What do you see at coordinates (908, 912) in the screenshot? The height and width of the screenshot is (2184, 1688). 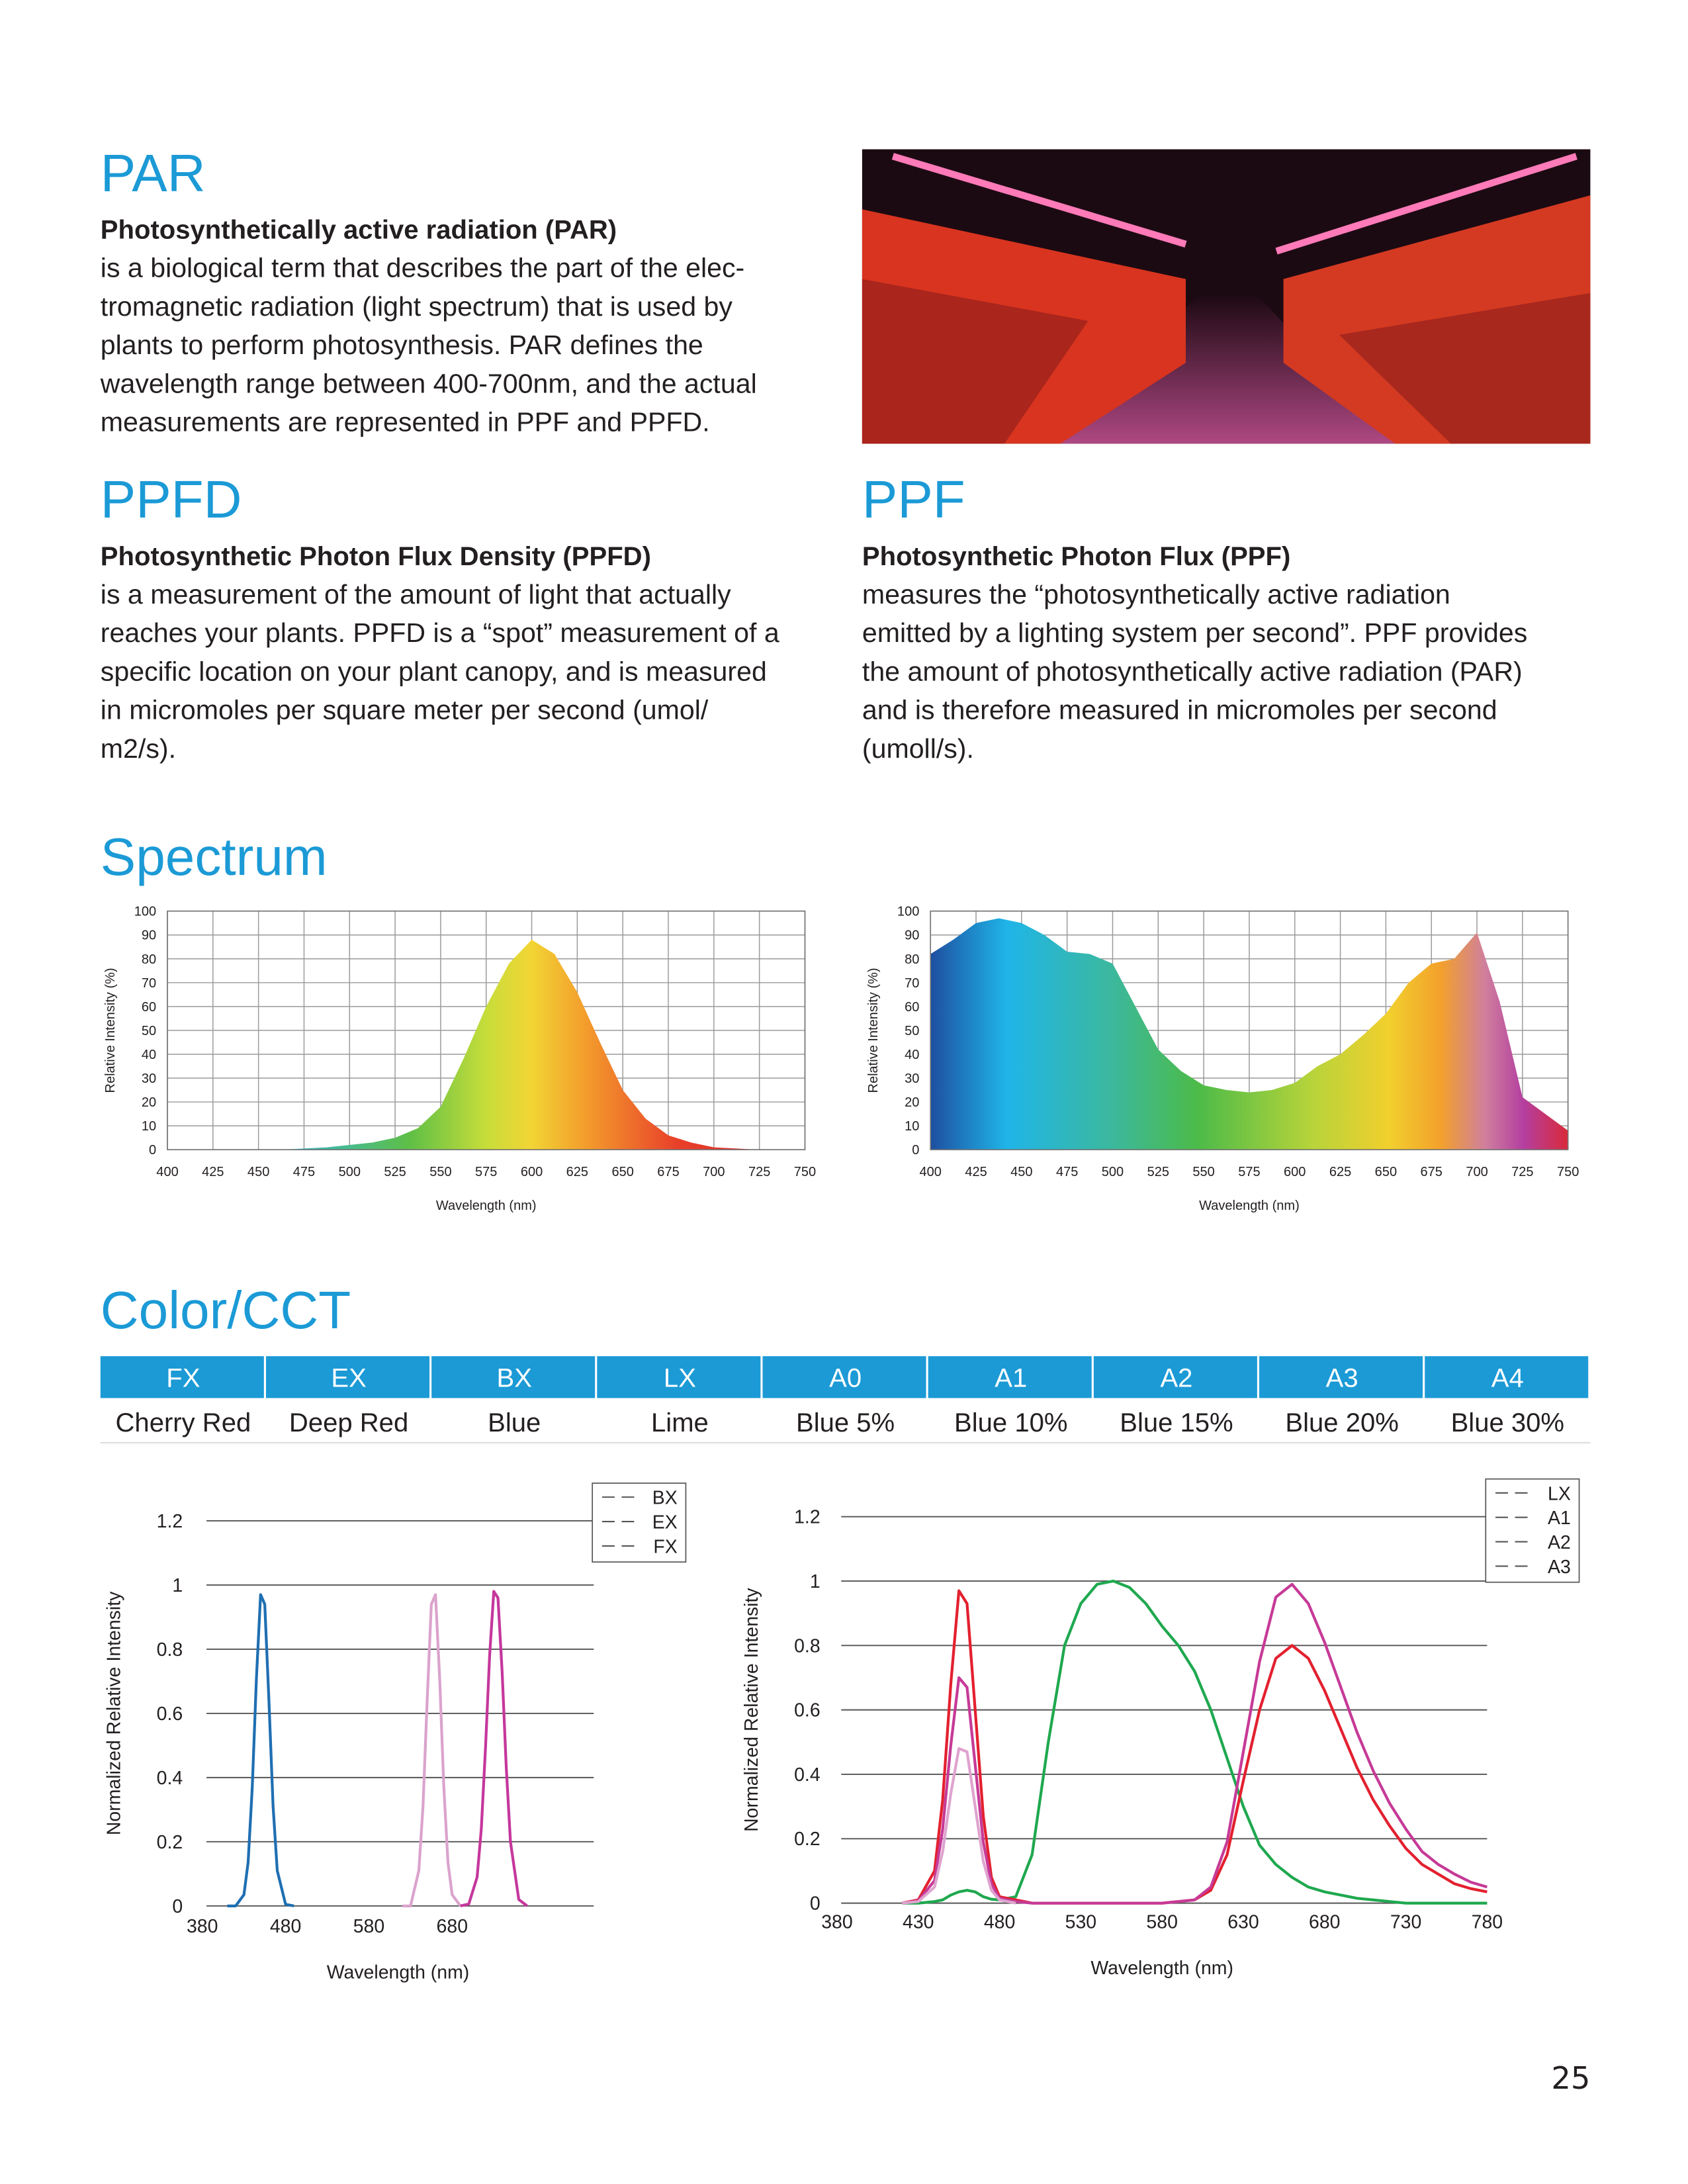 I see `y-tick-label: 100` at bounding box center [908, 912].